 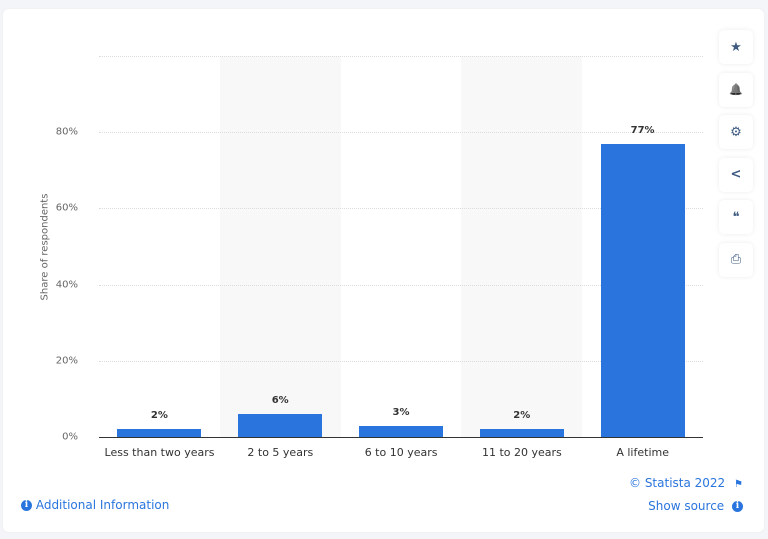 I want to click on flag-icon: ⚑, so click(x=738, y=484).